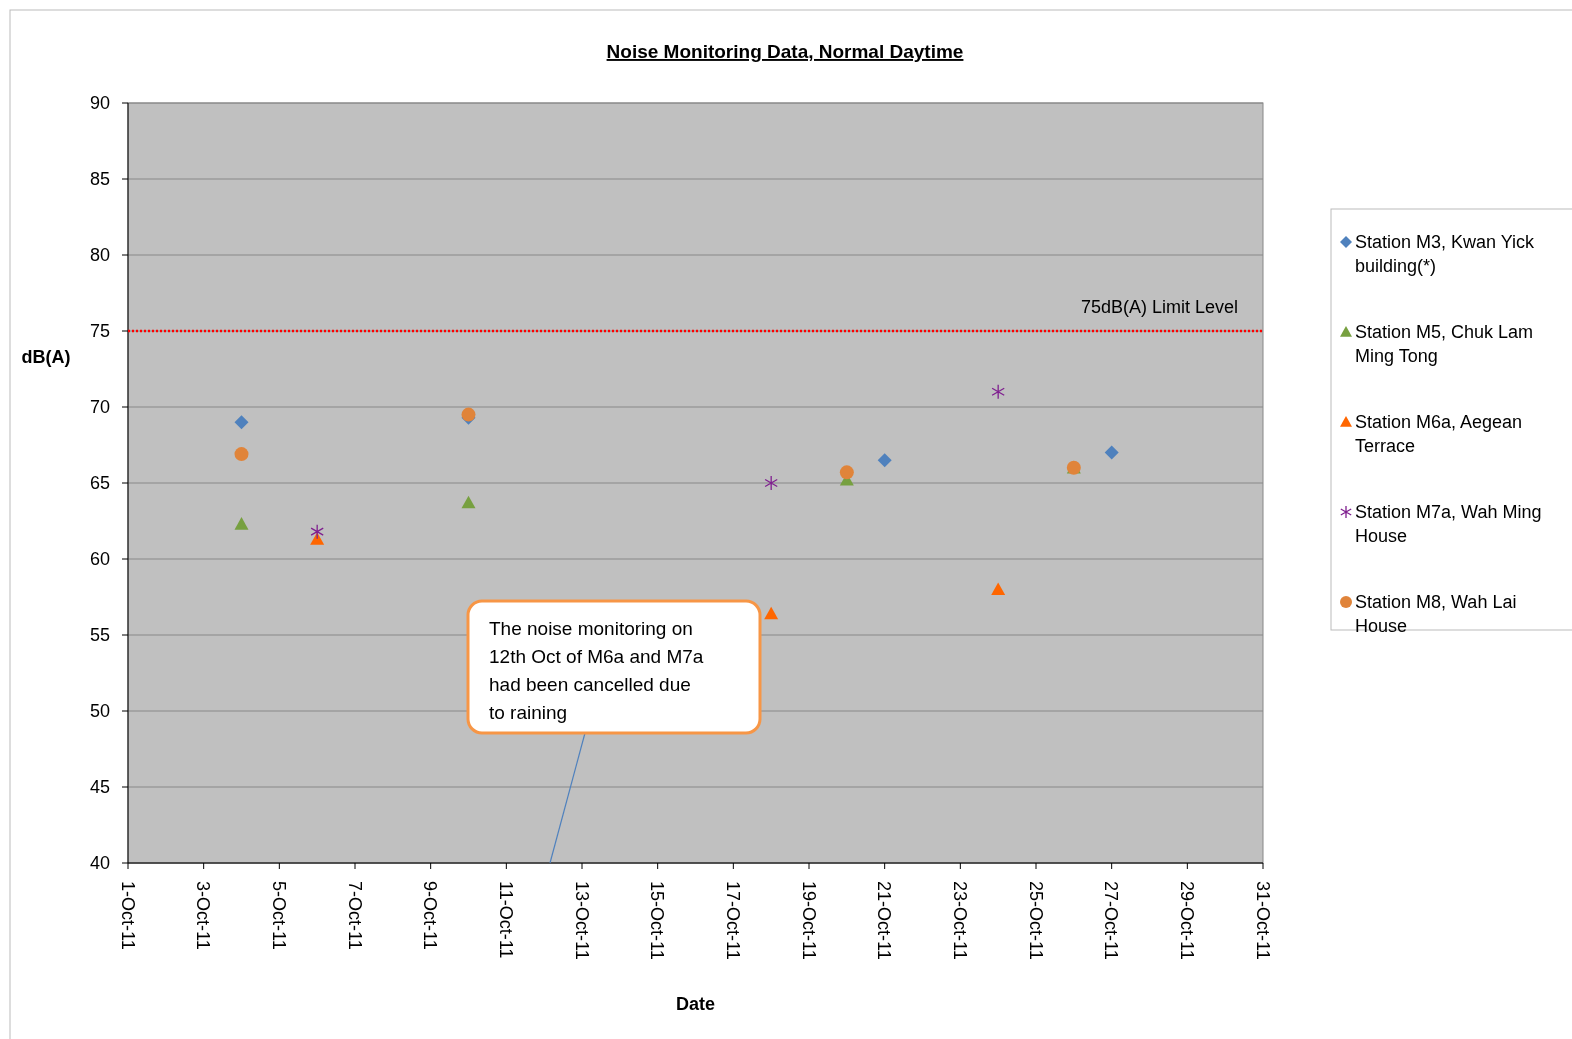 The height and width of the screenshot is (1039, 1572). I want to click on y-tick-label: 85, so click(99, 179).